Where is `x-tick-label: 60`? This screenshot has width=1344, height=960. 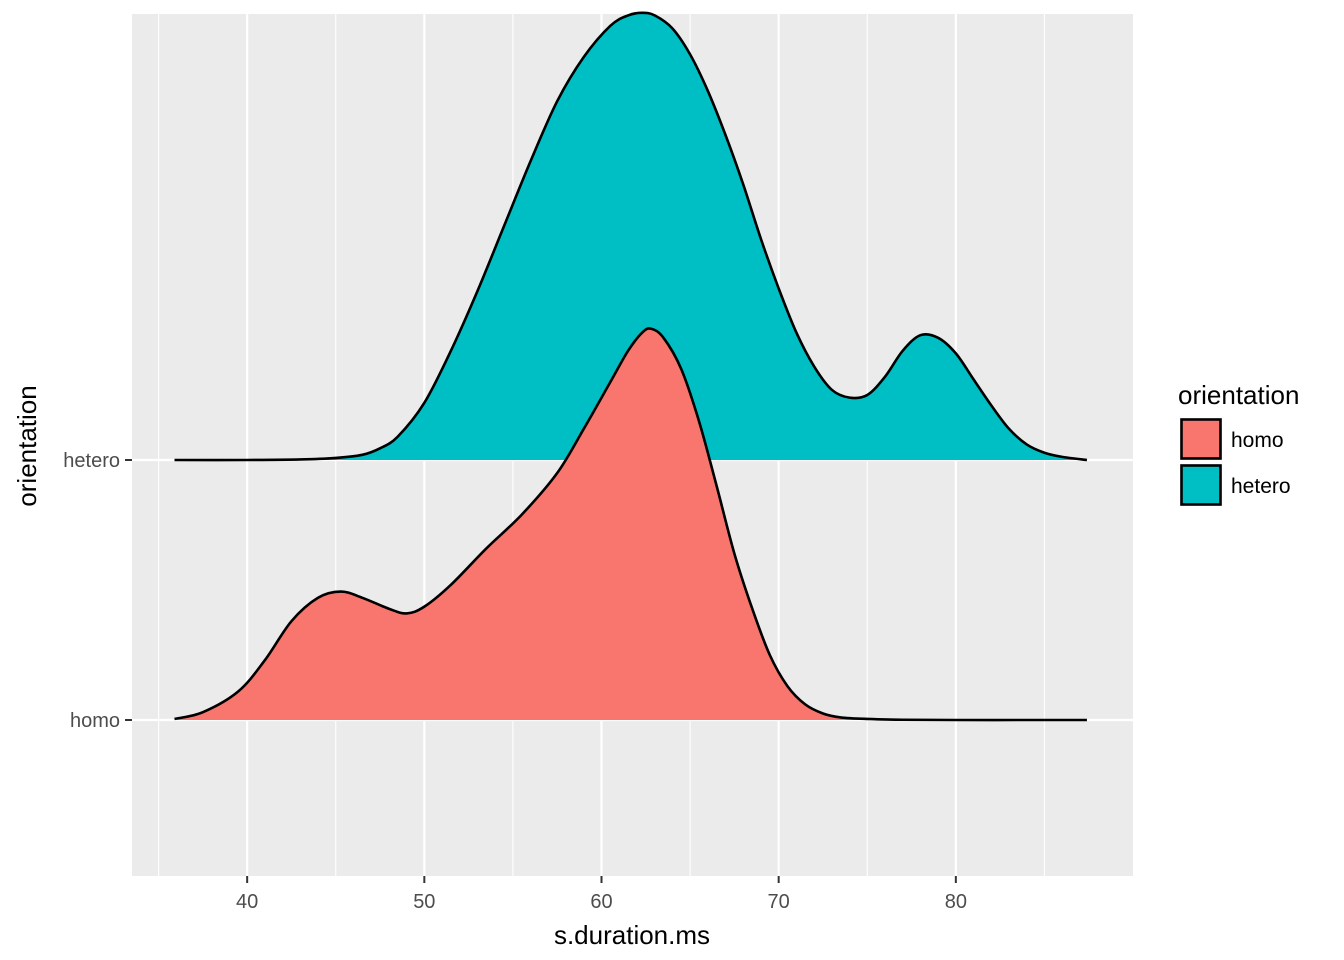 x-tick-label: 60 is located at coordinates (601, 902).